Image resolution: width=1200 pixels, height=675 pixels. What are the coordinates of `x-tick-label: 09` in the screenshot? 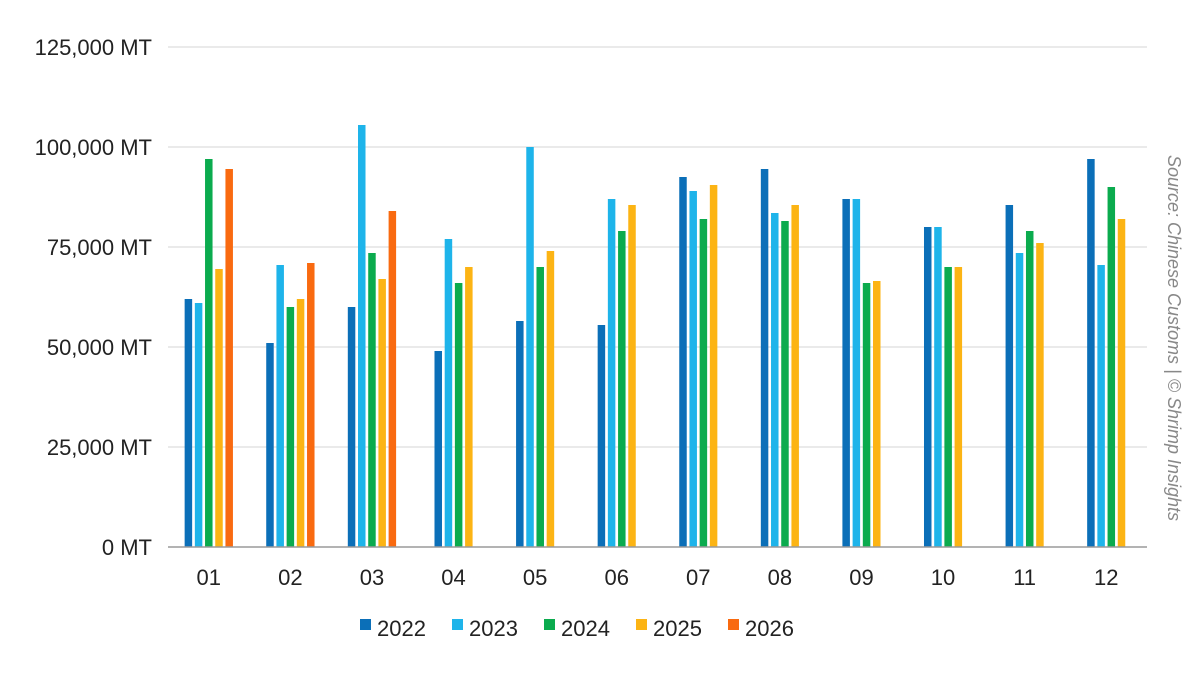 It's located at (861, 577).